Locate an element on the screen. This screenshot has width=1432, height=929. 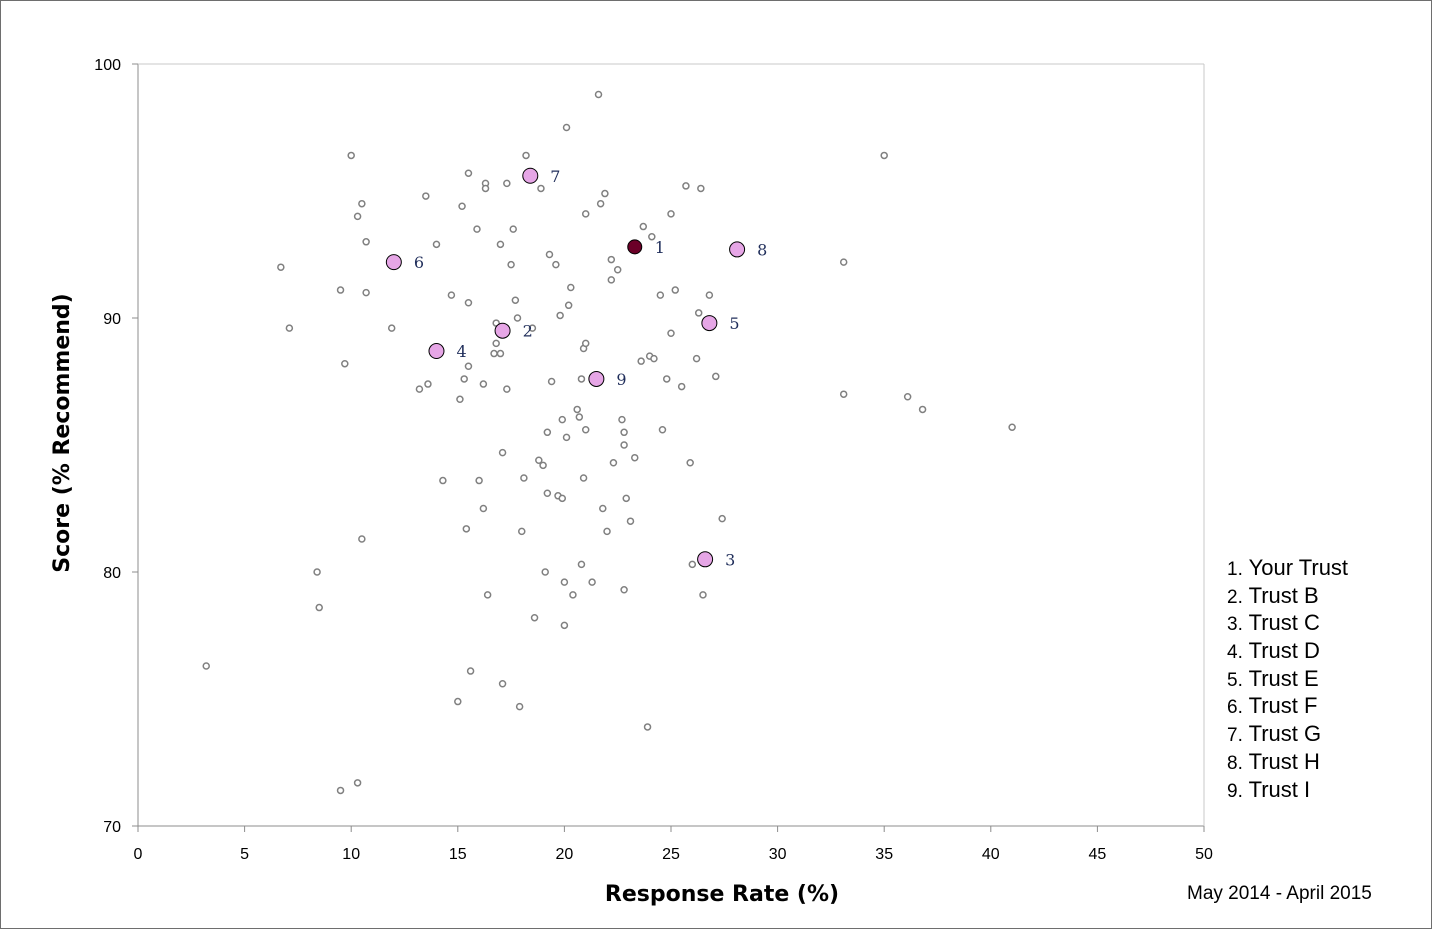
legend-item: 5. Trust E is located at coordinates (1287, 679).